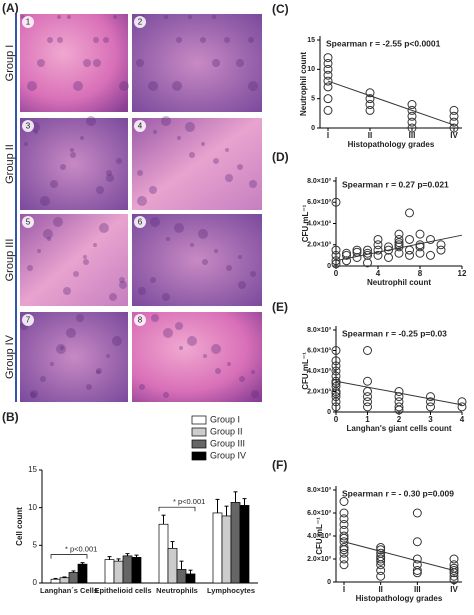 This screenshot has height=615, width=474. What do you see at coordinates (81, 549) in the screenshot?
I see `annotation: * p<0.001` at bounding box center [81, 549].